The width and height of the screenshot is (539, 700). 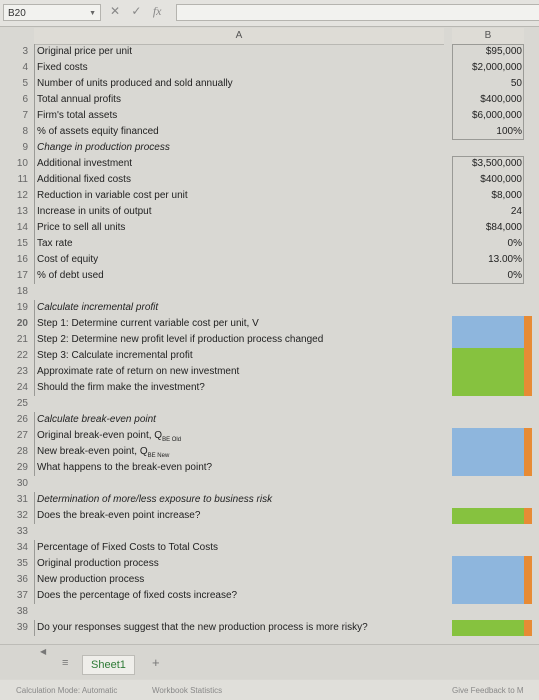 What do you see at coordinates (22, 467) in the screenshot?
I see `row-number: 29` at bounding box center [22, 467].